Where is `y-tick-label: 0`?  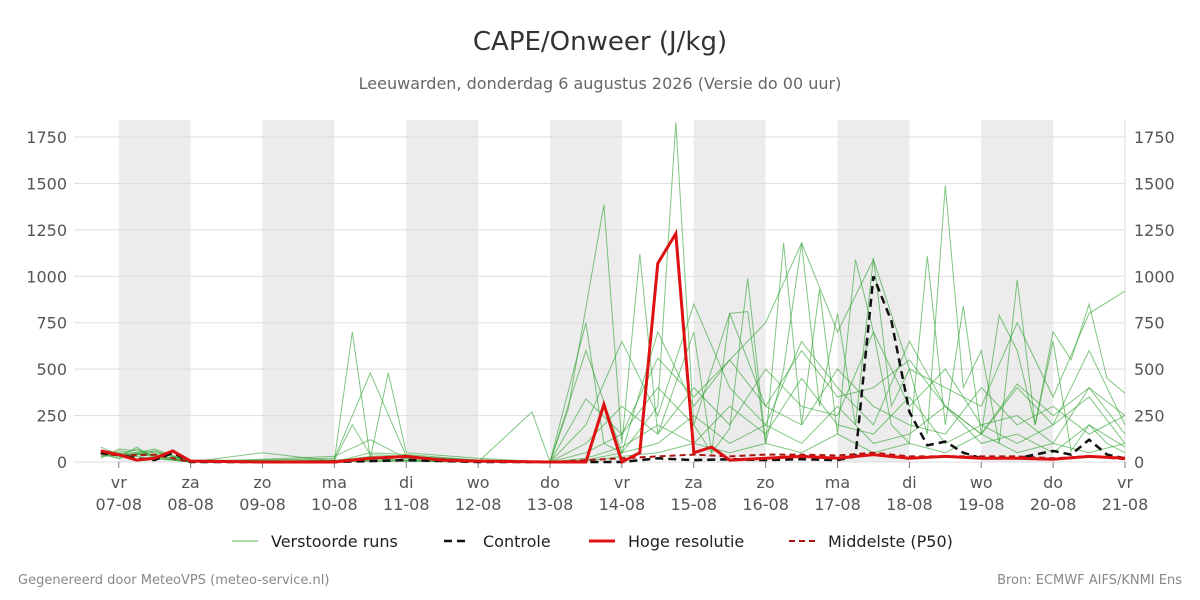 y-tick-label: 0 is located at coordinates (62, 462).